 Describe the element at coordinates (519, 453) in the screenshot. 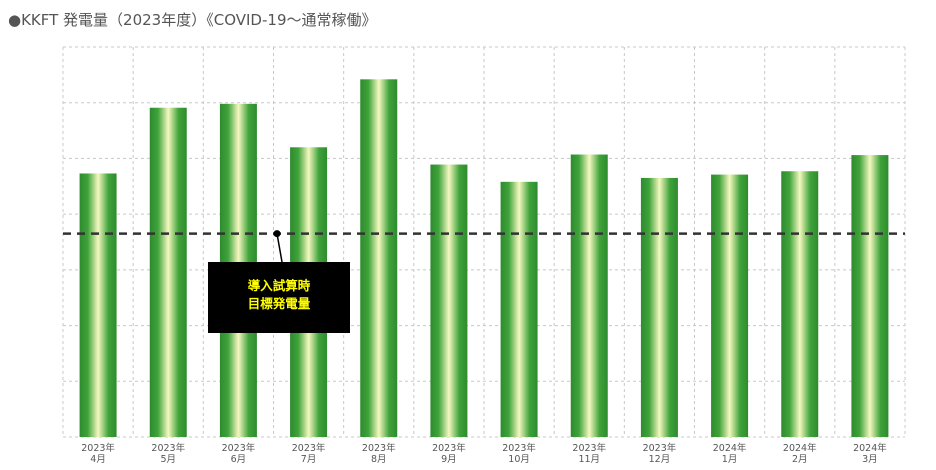

I see `x-tick-label: 2023年 10月` at that location.